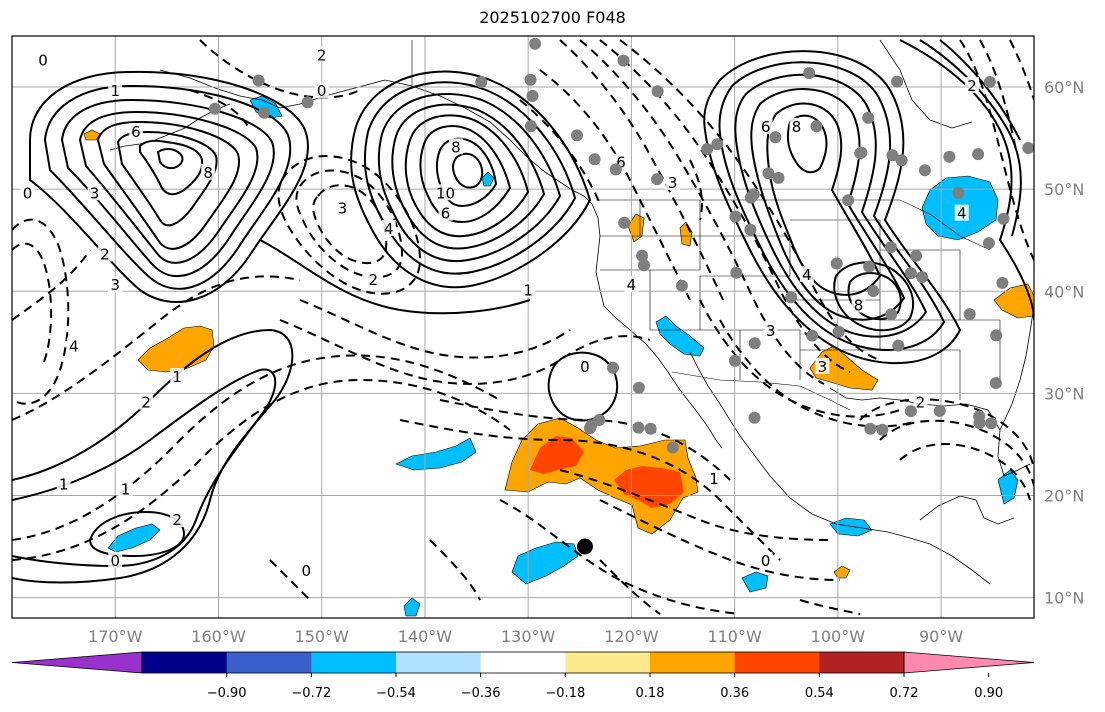 This screenshot has height=712, width=1105. Describe the element at coordinates (966, 180) in the screenshot. I see `high-northeast` at that location.